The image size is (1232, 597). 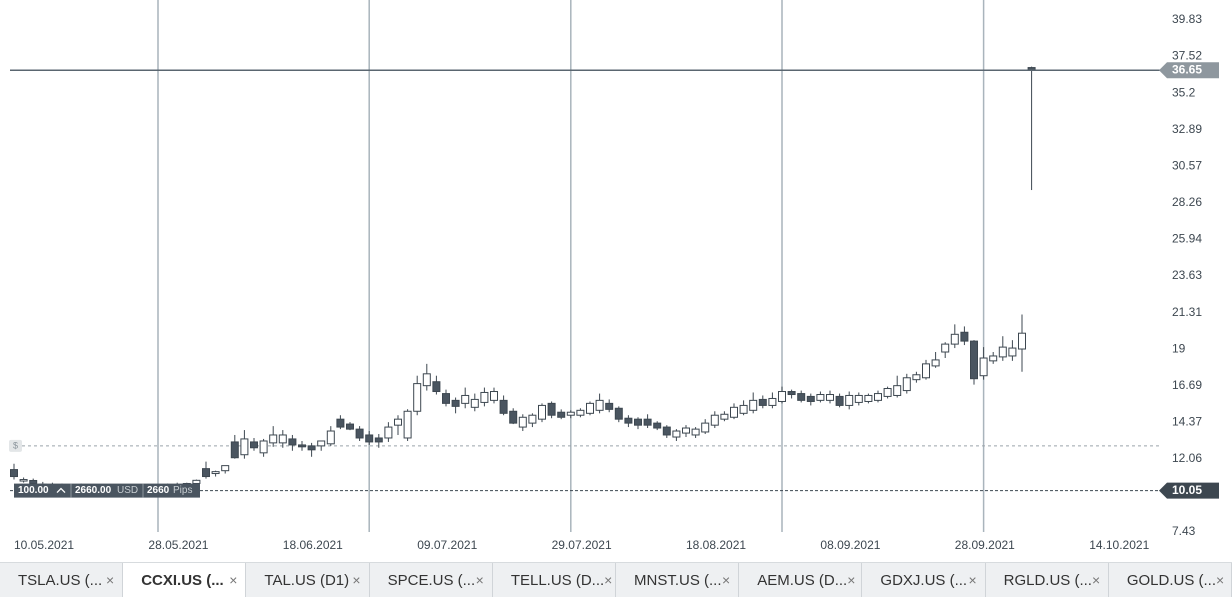 What do you see at coordinates (185, 580) in the screenshot?
I see `tab: CCXI.US (... ×` at bounding box center [185, 580].